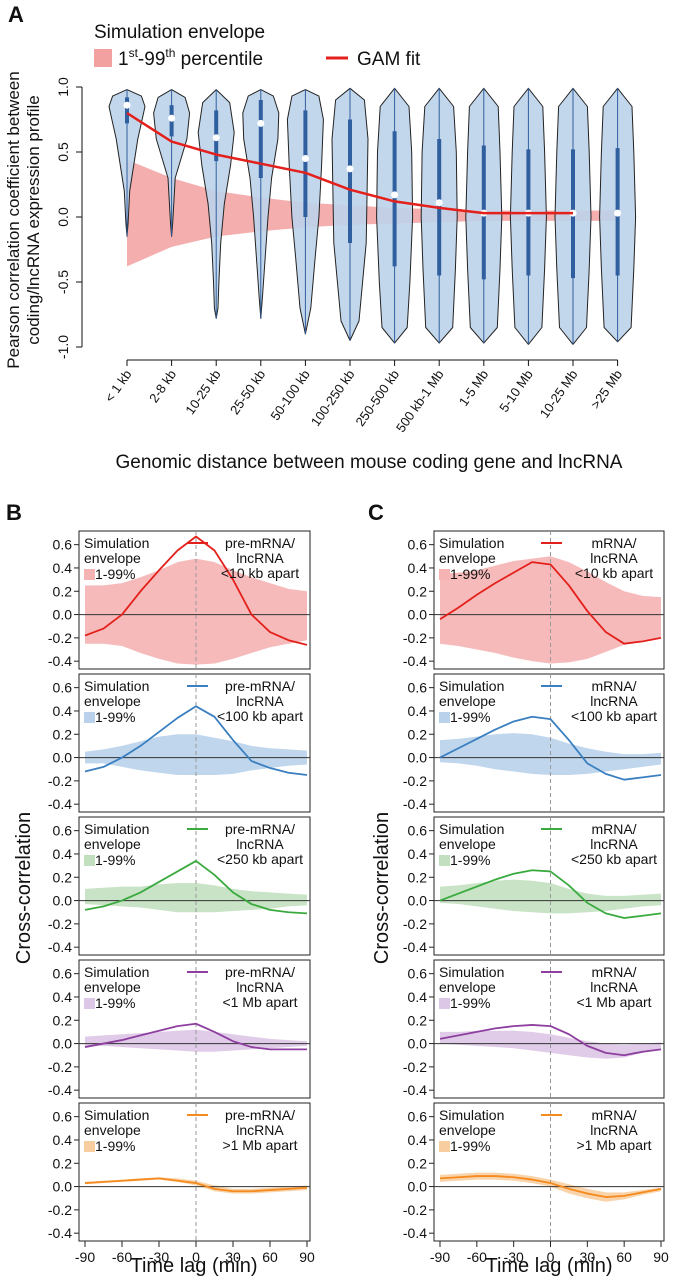 This screenshot has width=678, height=1280. I want to click on panel-b-letter: B, so click(14, 512).